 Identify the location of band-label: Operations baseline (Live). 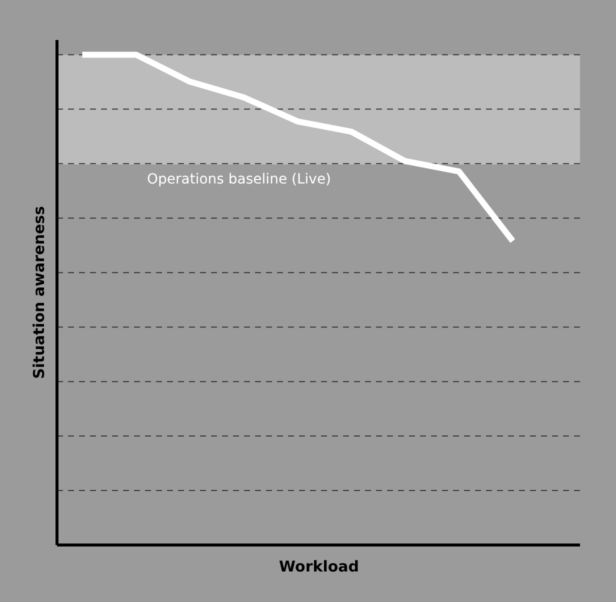
(239, 180).